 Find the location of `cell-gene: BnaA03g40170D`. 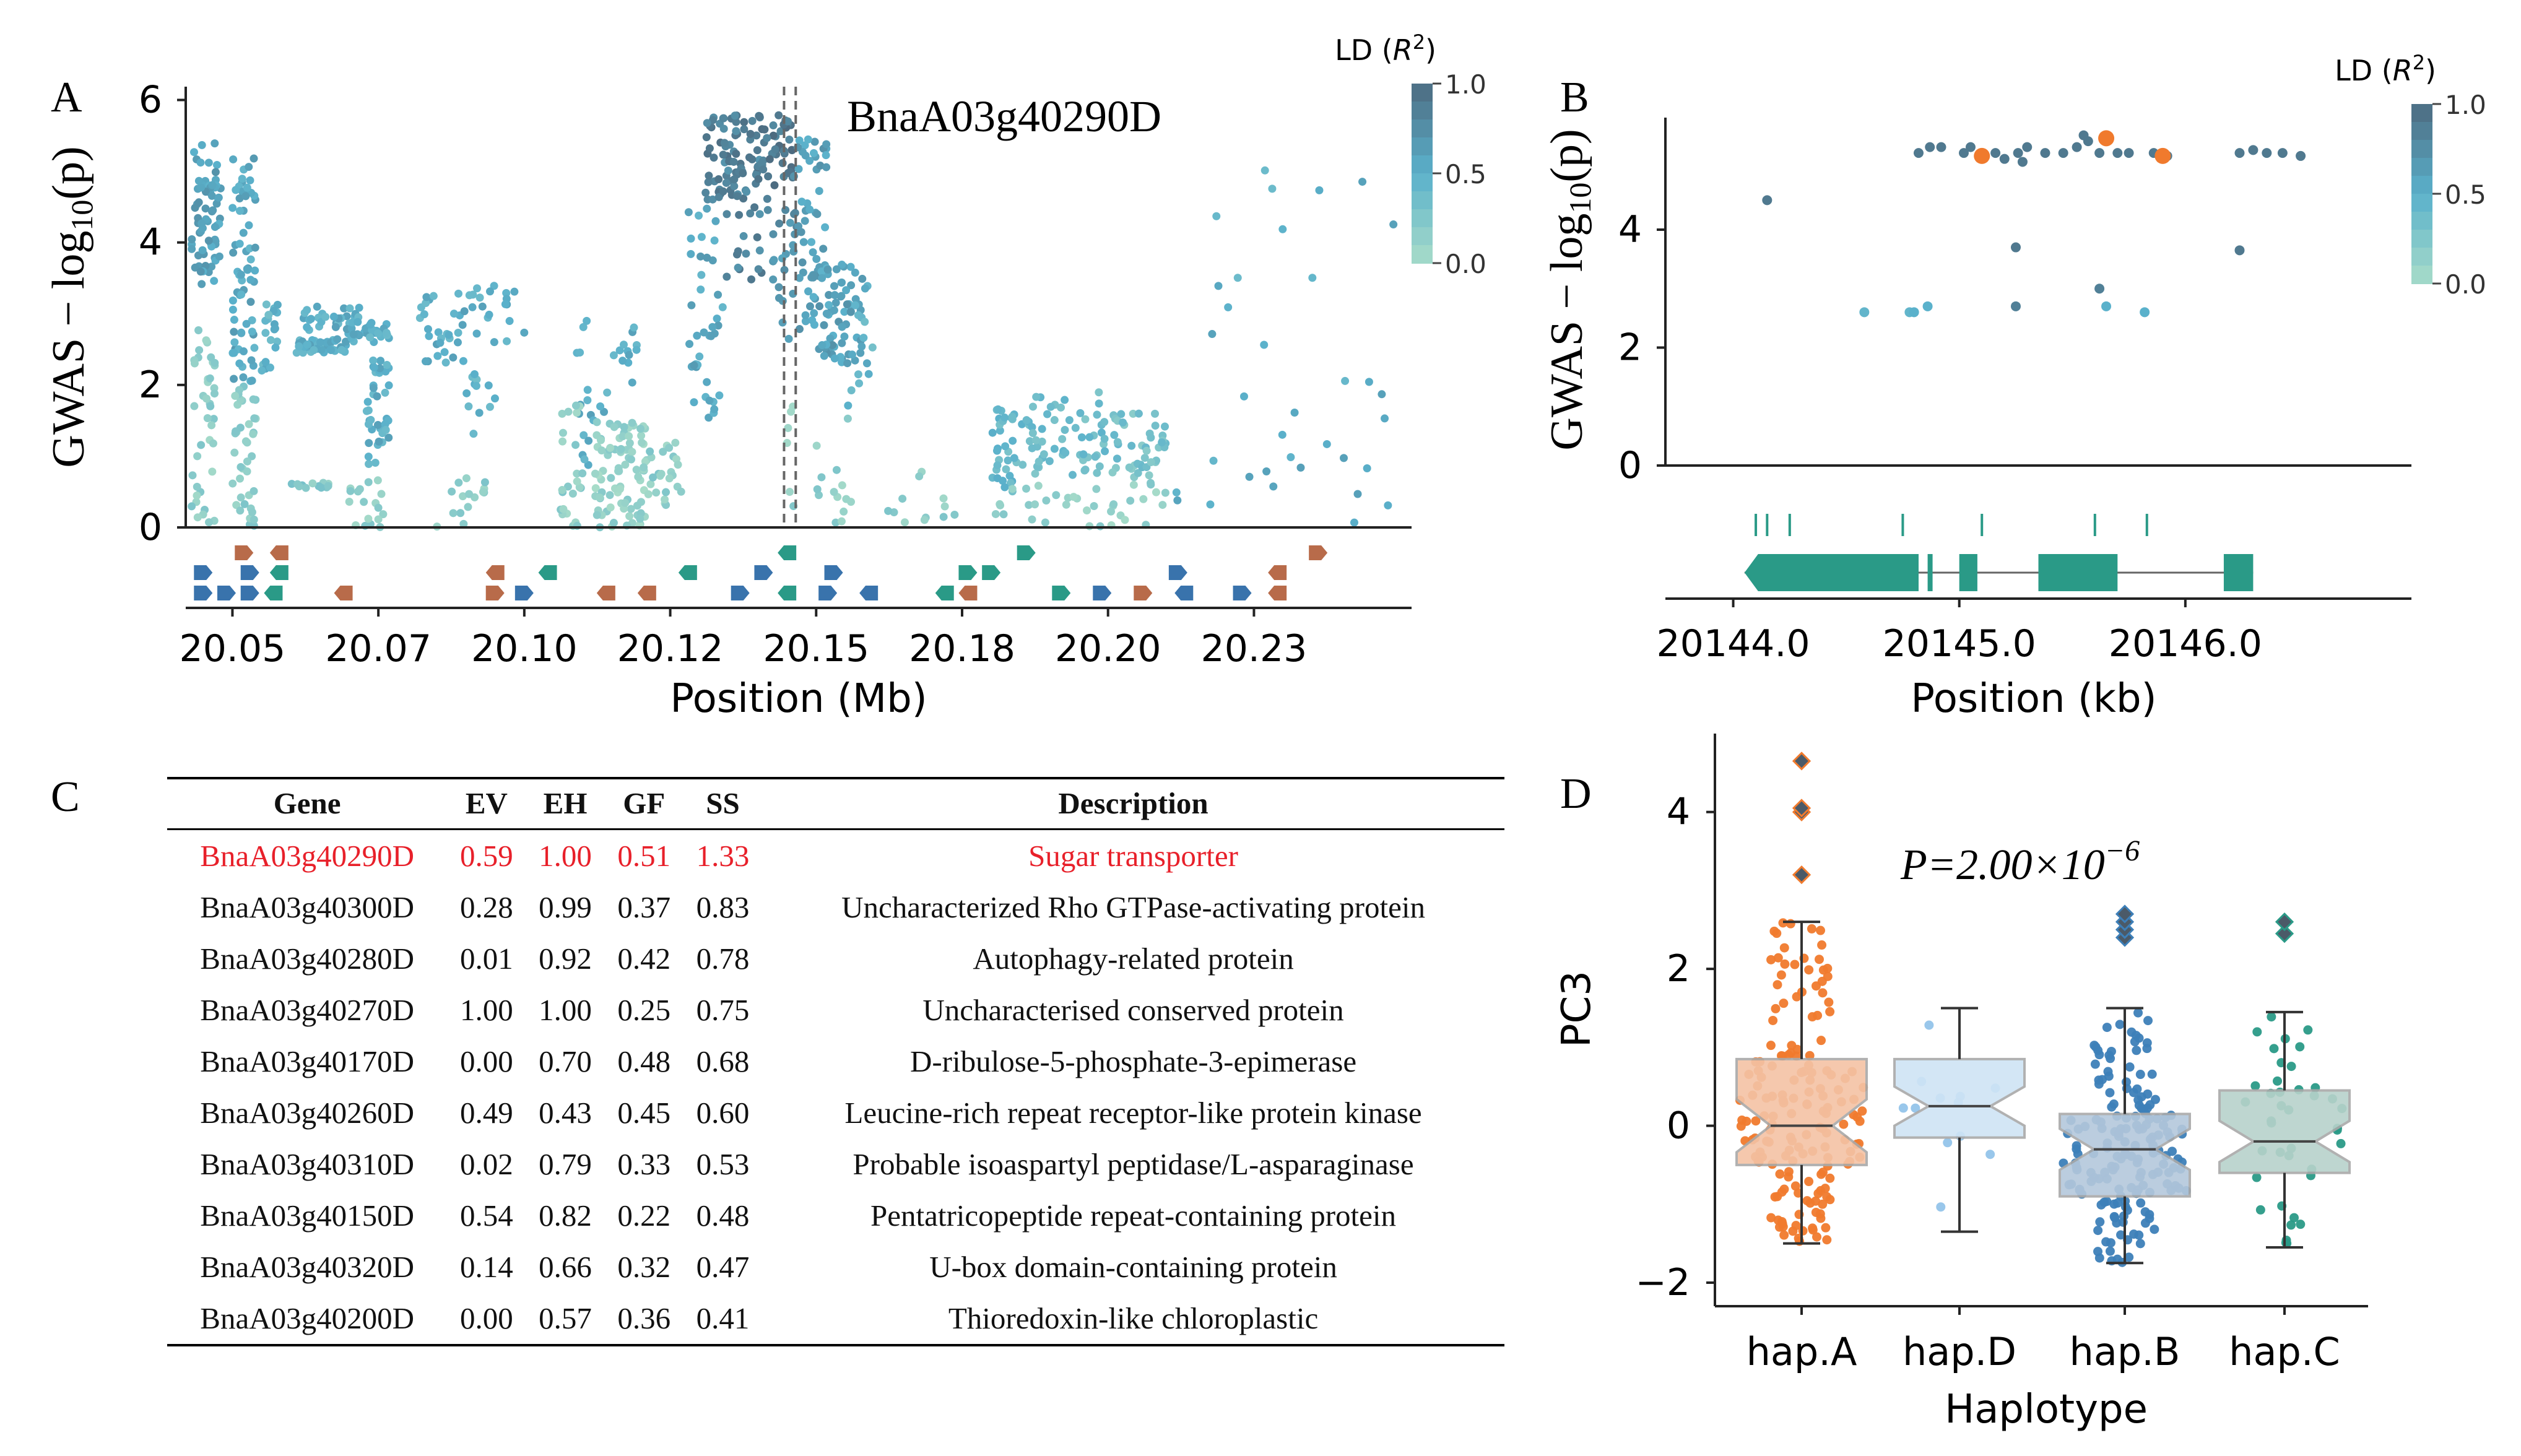

cell-gene: BnaA03g40170D is located at coordinates (307, 1061).